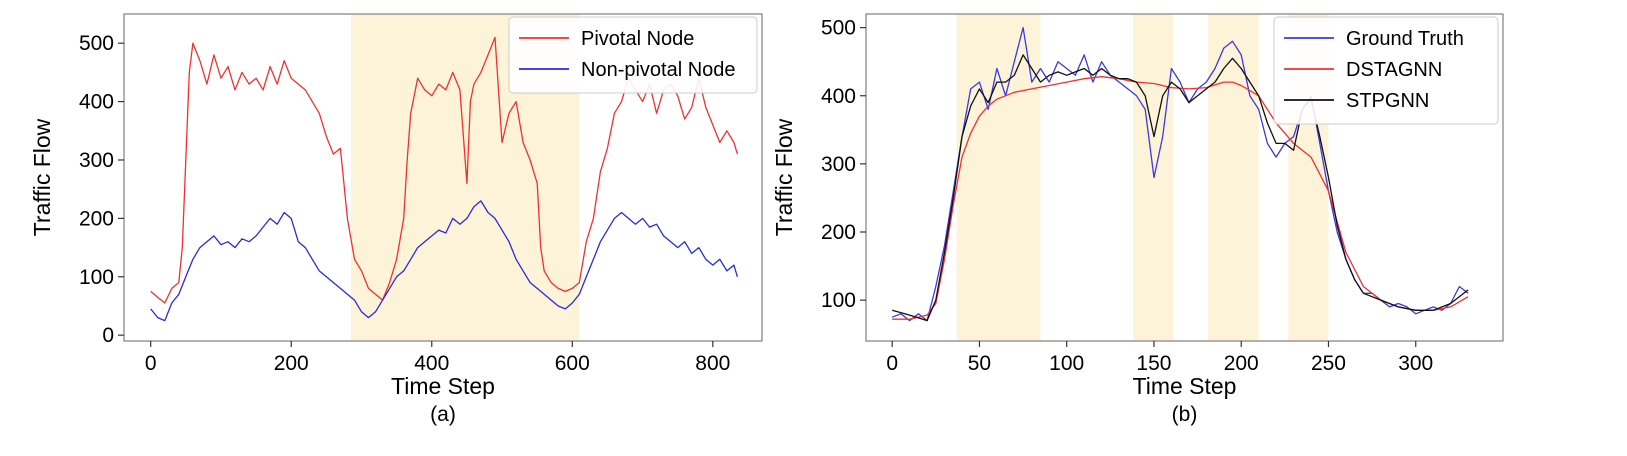  I want to click on legend: Ground Truth DSTAGNN STPGNN, so click(1386, 70).